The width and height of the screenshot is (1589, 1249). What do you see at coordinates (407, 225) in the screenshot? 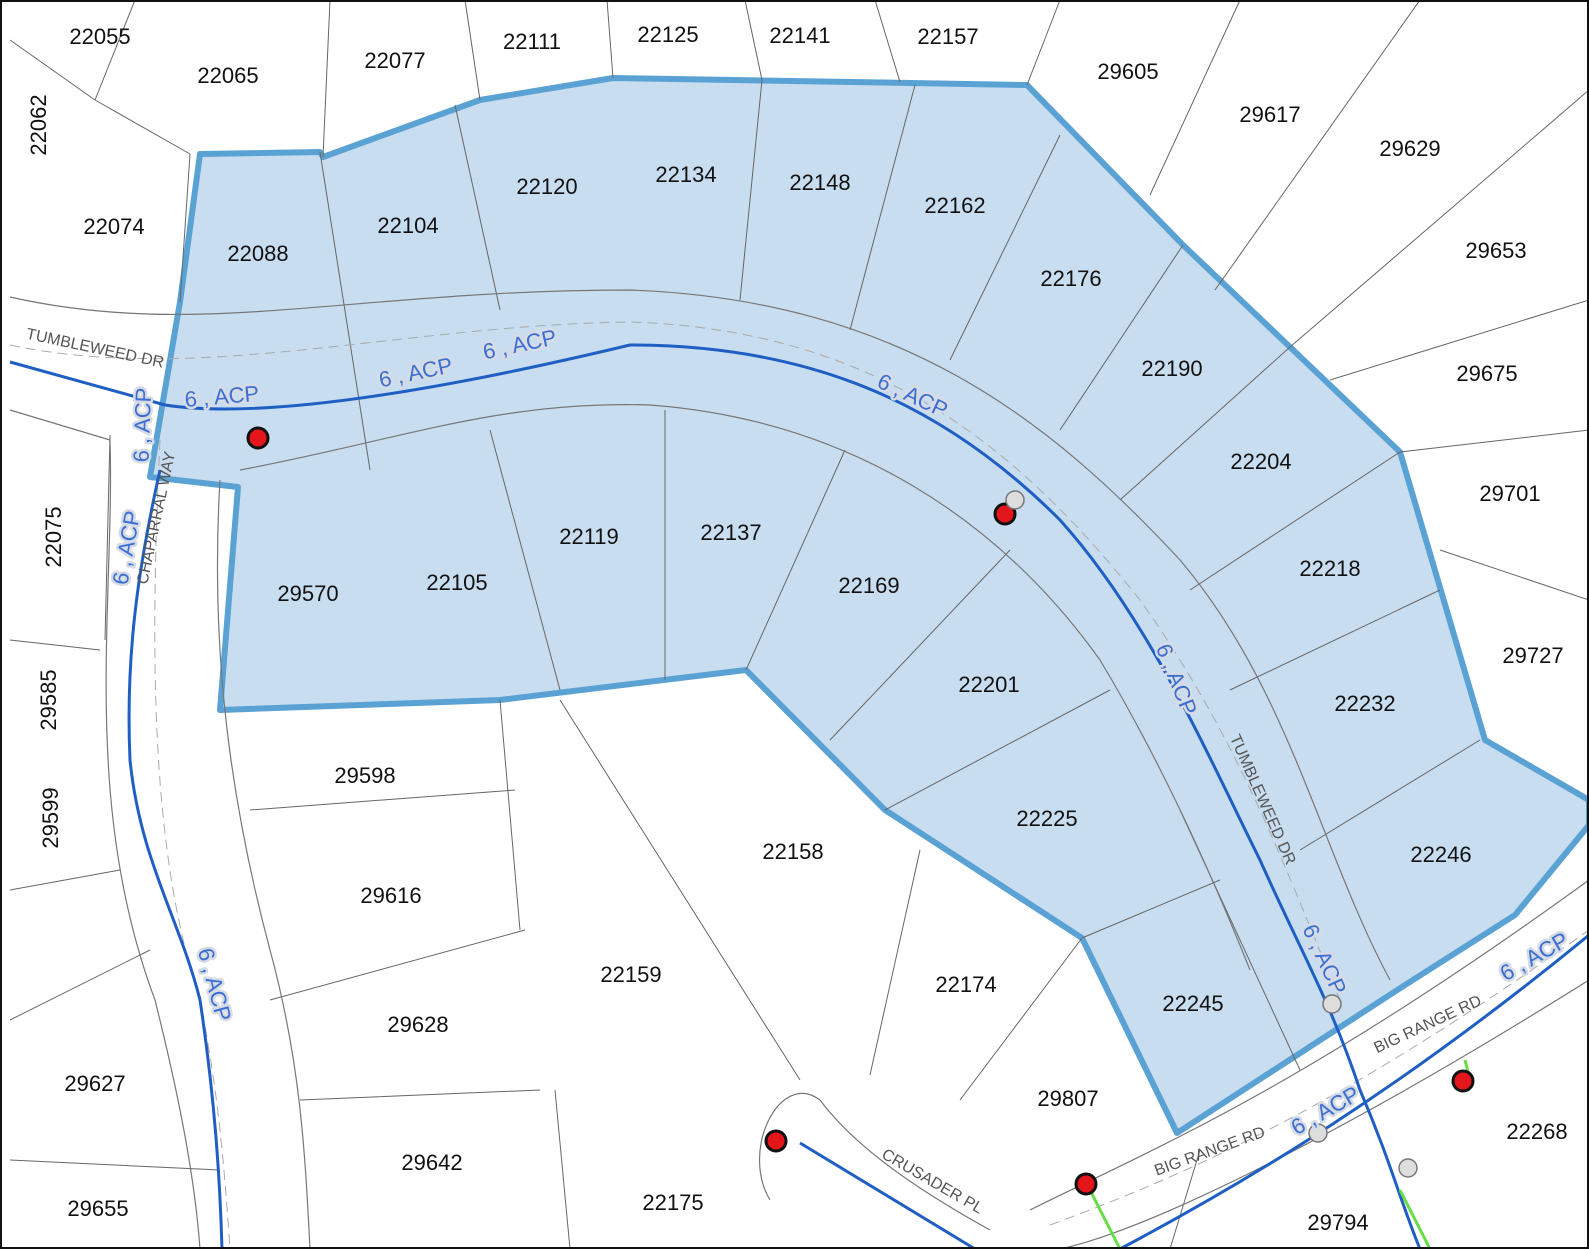
I see `parcel-label: 22104` at bounding box center [407, 225].